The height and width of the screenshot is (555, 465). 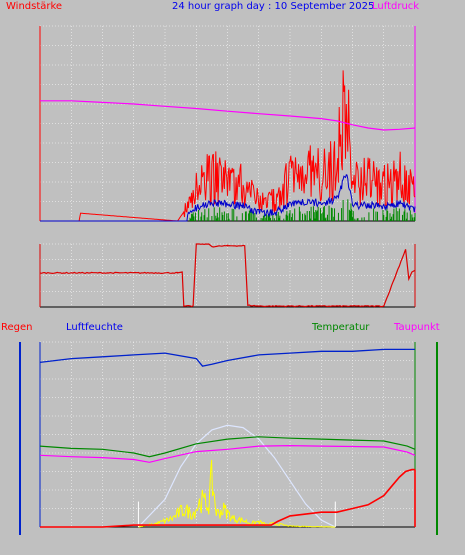 What do you see at coordinates (94, 327) in the screenshot?
I see `humidity-axis-title: Luftfeuchte` at bounding box center [94, 327].